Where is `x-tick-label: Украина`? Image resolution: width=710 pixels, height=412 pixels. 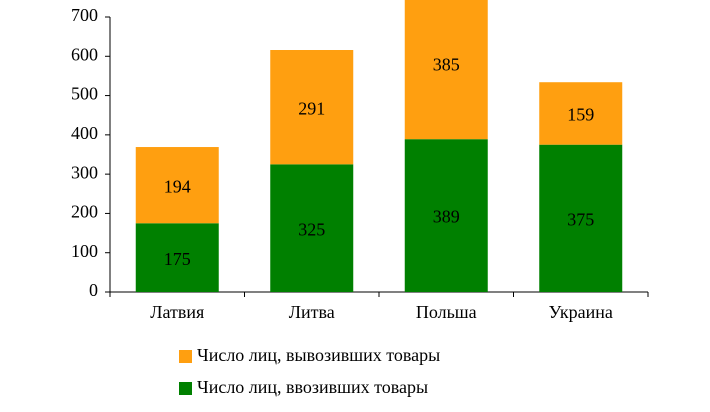 x-tick-label: Украина is located at coordinates (581, 312).